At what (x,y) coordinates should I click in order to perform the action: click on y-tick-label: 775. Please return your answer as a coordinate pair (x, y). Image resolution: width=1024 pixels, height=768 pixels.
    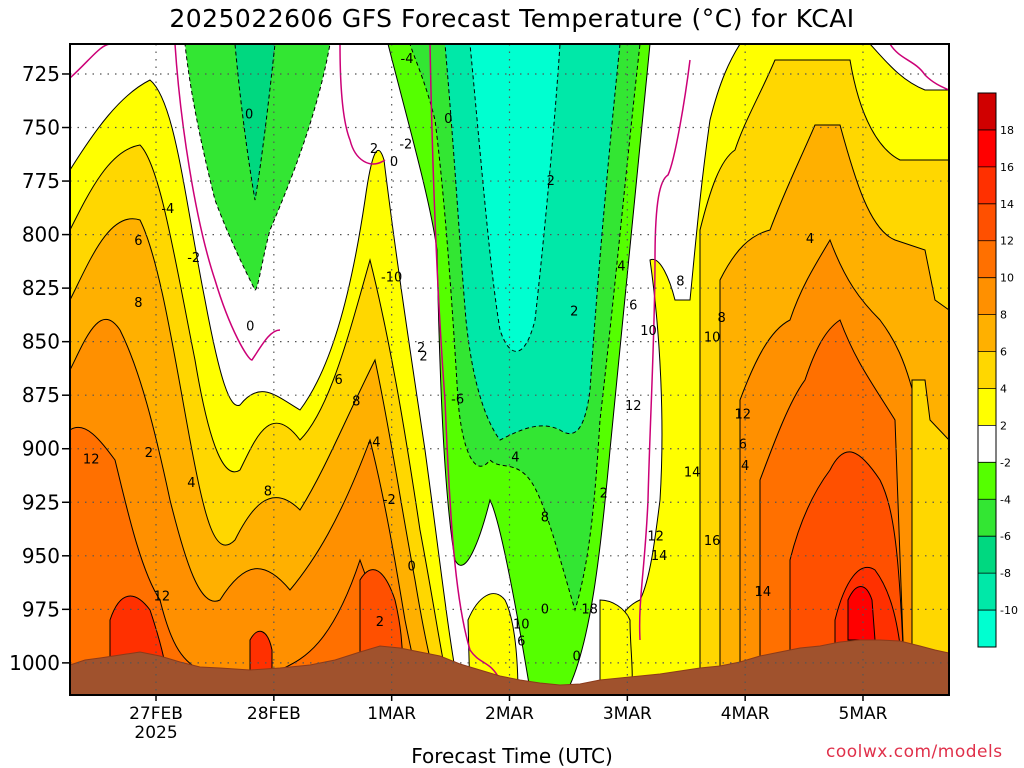
    Looking at the image, I should click on (41, 181).